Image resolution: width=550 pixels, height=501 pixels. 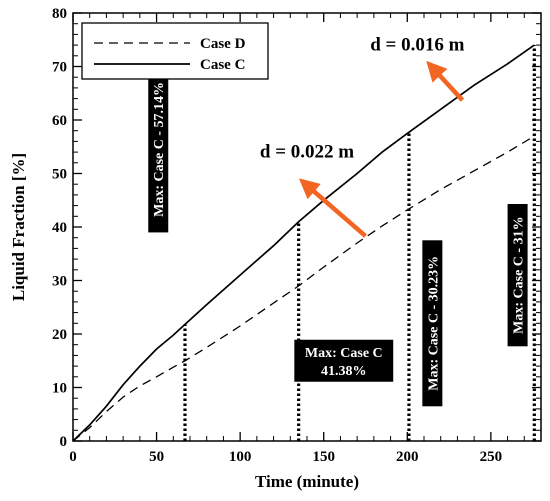 What do you see at coordinates (323, 457) in the screenshot?
I see `x-tick-label: 150` at bounding box center [323, 457].